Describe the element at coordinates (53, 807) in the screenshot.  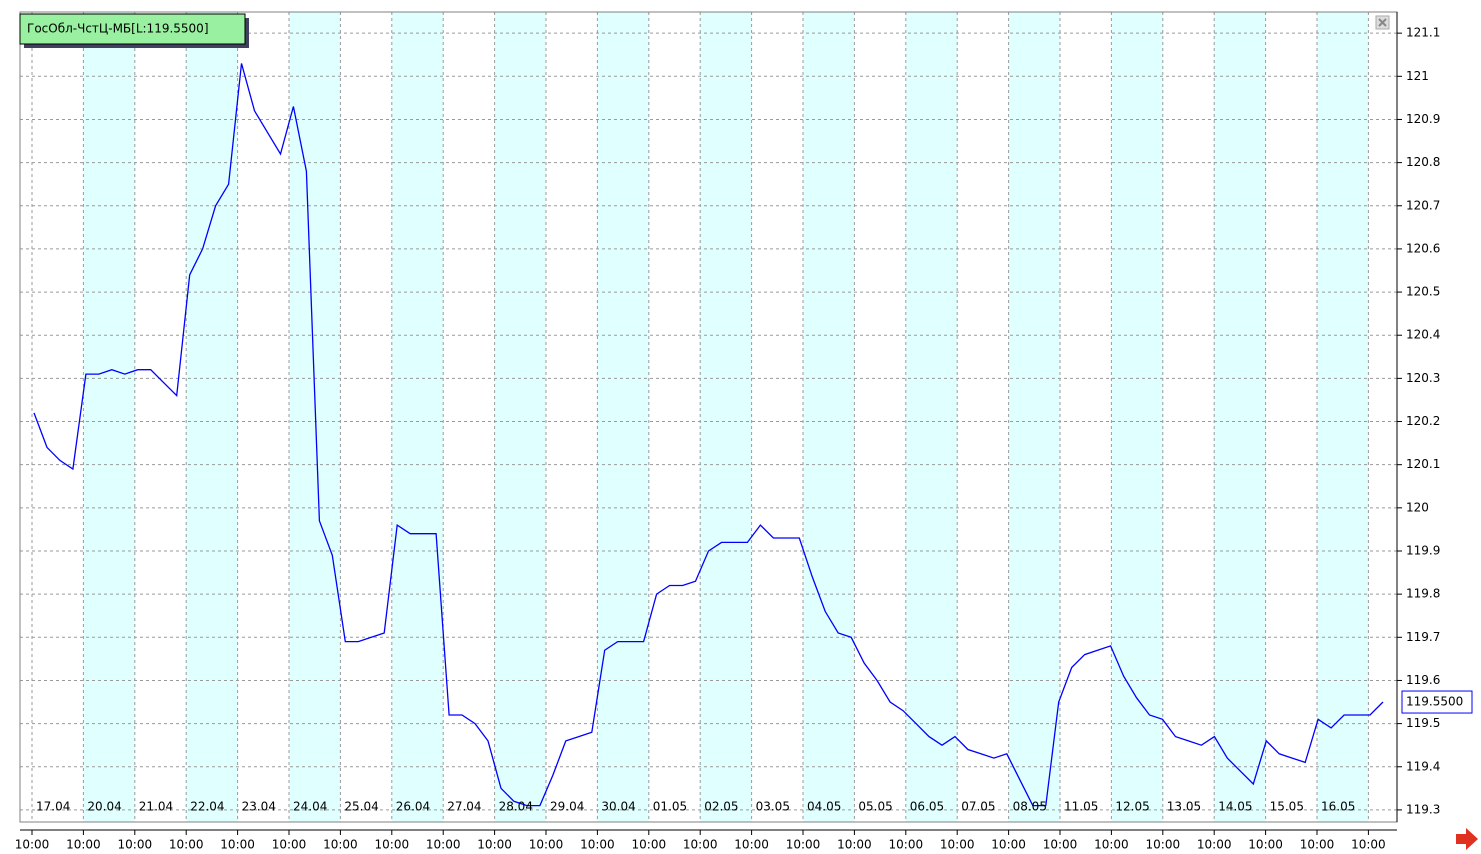
I see `x-tick-label: 17.04` at that location.